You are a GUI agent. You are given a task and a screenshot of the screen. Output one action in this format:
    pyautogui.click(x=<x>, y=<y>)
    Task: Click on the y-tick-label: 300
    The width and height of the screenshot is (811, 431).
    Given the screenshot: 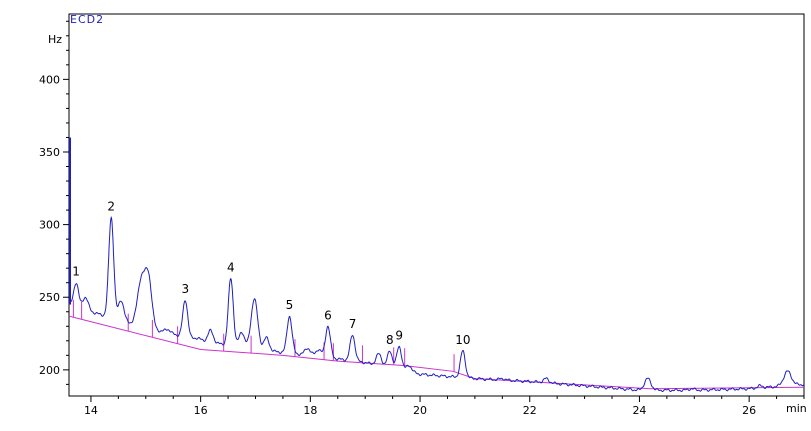 What is the action you would take?
    pyautogui.click(x=49, y=225)
    